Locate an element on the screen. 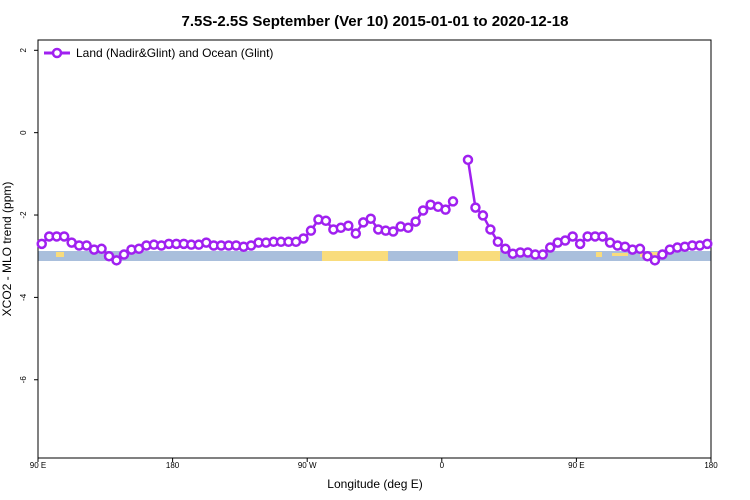  legend-label: Land (Nadir&Glint) and Ocean (Glint) is located at coordinates (174, 53).